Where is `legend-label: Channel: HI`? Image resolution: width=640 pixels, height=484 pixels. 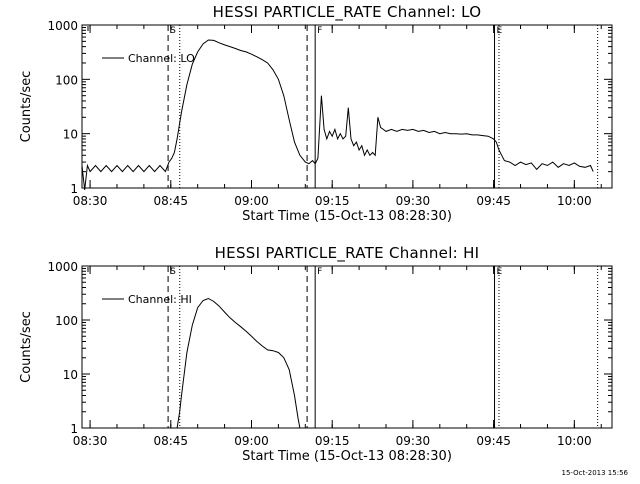 legend-label: Channel: HI is located at coordinates (160, 299).